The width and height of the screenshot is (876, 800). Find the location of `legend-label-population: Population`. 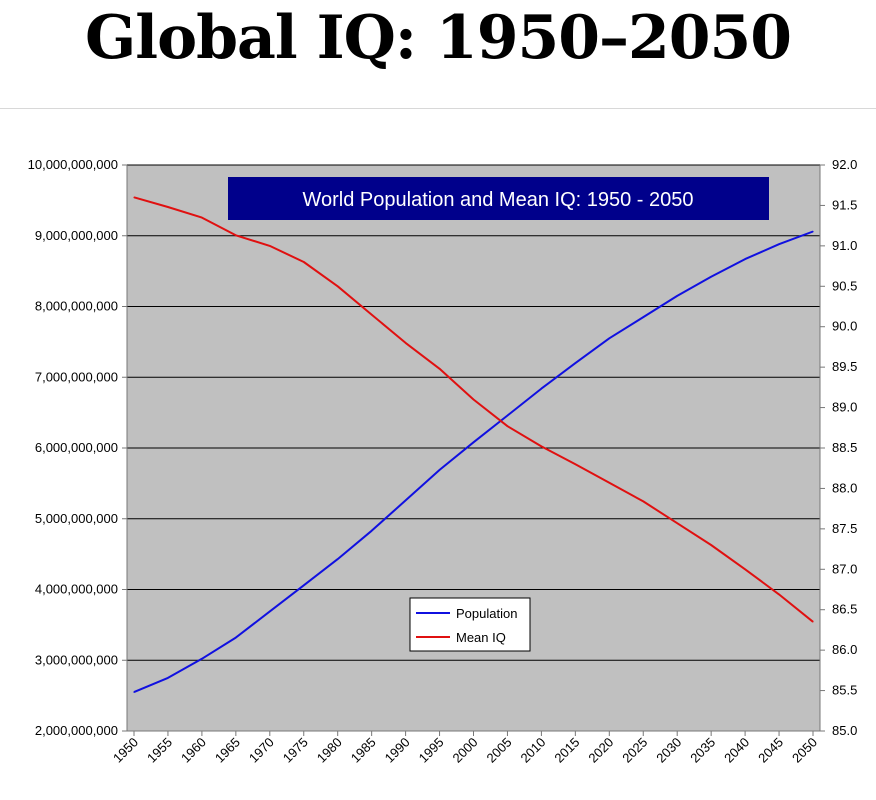

legend-label-population: Population is located at coordinates (486, 613).